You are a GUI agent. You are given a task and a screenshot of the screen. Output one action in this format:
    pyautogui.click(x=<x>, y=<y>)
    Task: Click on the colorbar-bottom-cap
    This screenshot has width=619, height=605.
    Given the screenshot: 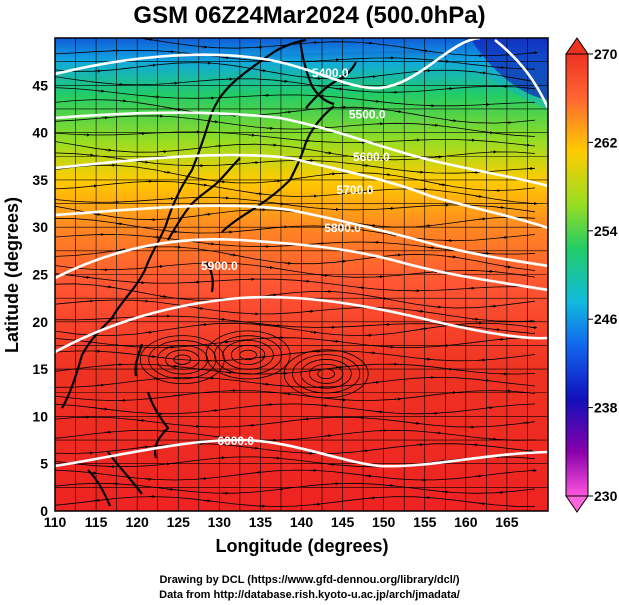 What is the action you would take?
    pyautogui.click(x=577, y=504)
    